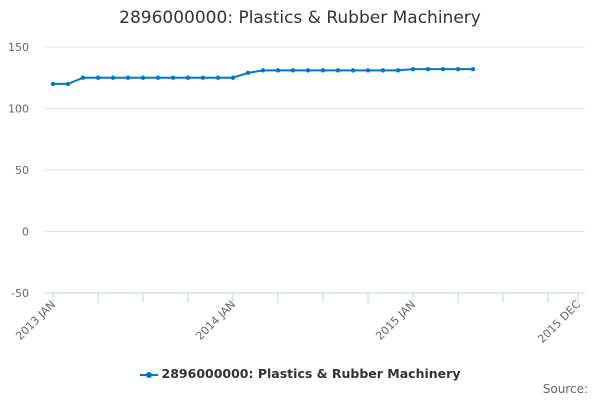  I want to click on legend-swatch-icon, so click(148, 375).